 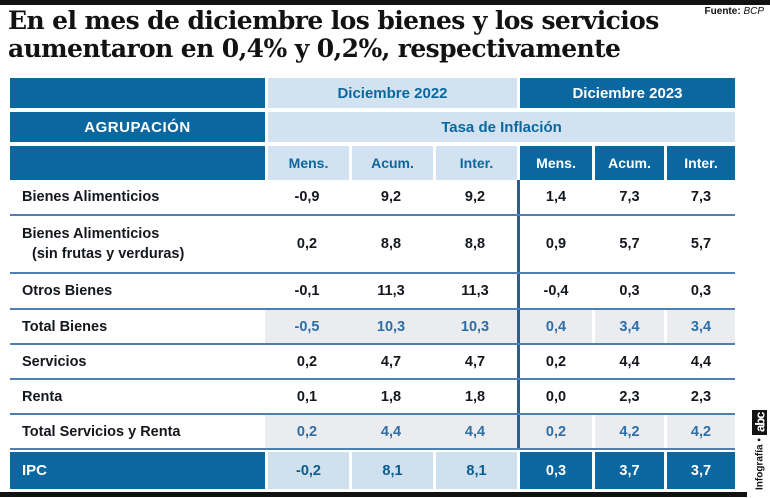 I want to click on value-cell-2022: -0,9, so click(x=307, y=197).